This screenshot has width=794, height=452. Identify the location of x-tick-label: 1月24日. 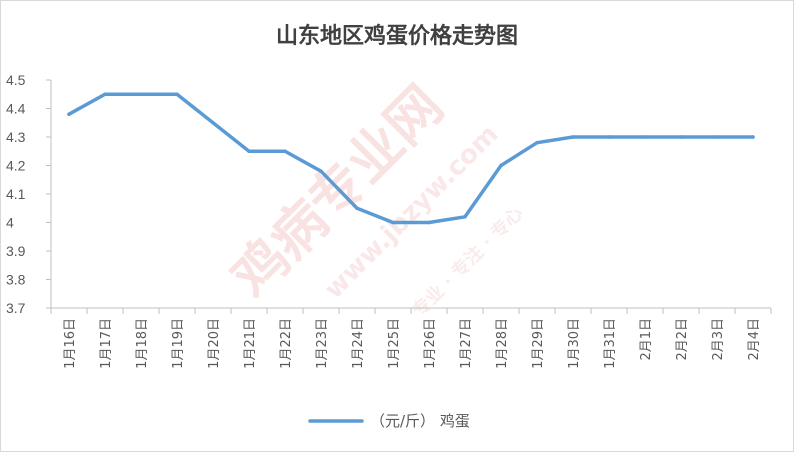
(358, 343).